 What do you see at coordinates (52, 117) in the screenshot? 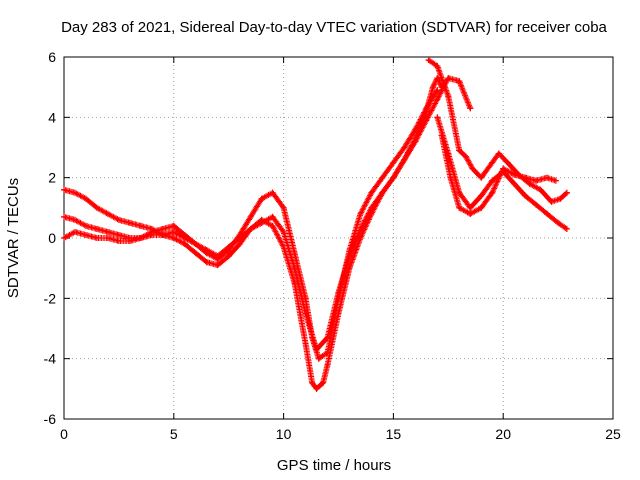
I see `y-tick-label: 4` at bounding box center [52, 117].